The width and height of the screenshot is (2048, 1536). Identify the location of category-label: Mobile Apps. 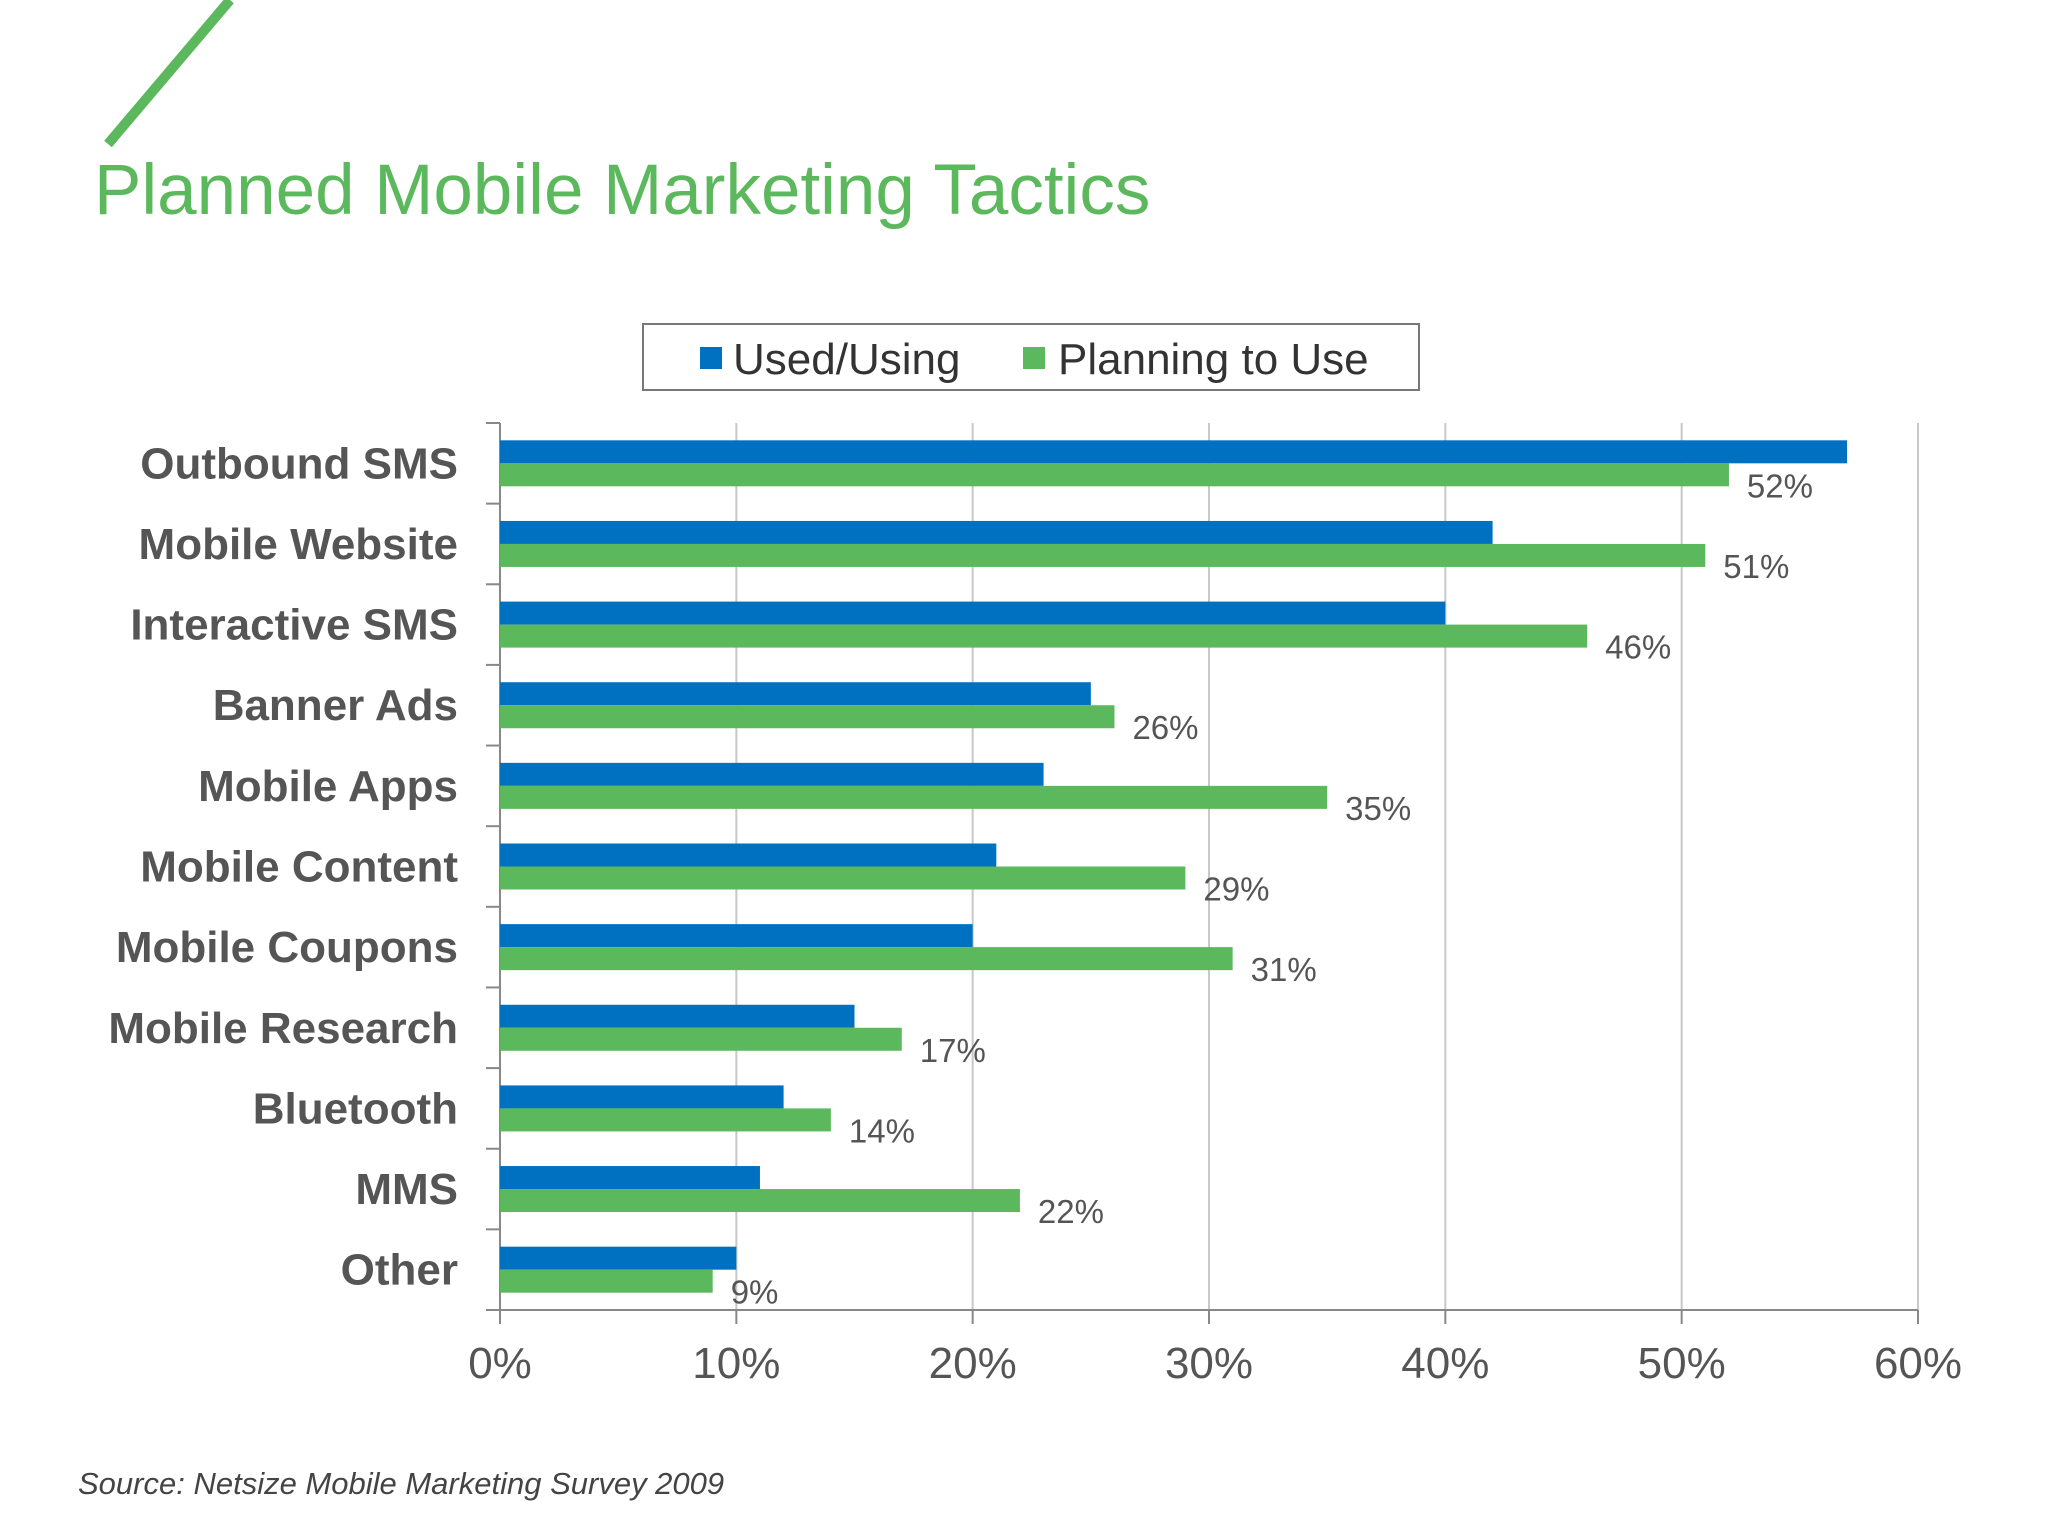
(328, 786).